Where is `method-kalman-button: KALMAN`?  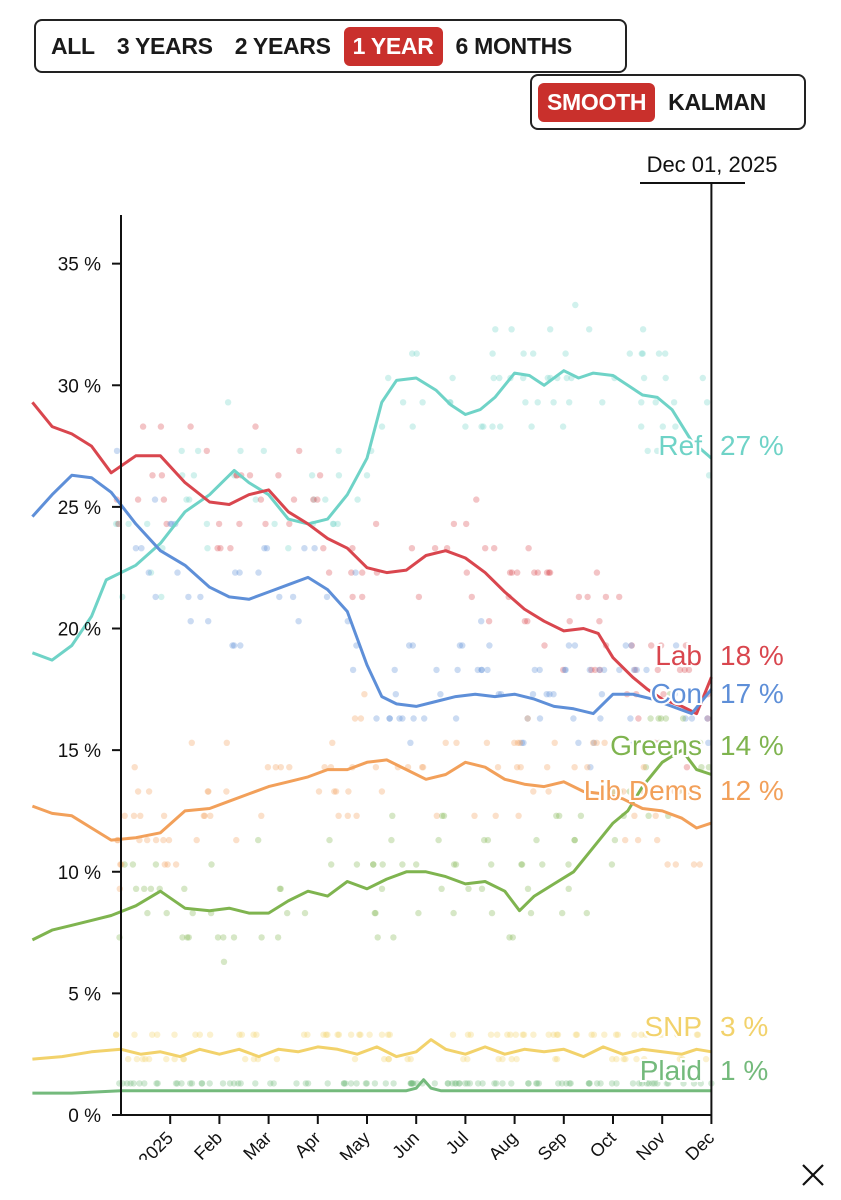
method-kalman-button: KALMAN is located at coordinates (717, 102).